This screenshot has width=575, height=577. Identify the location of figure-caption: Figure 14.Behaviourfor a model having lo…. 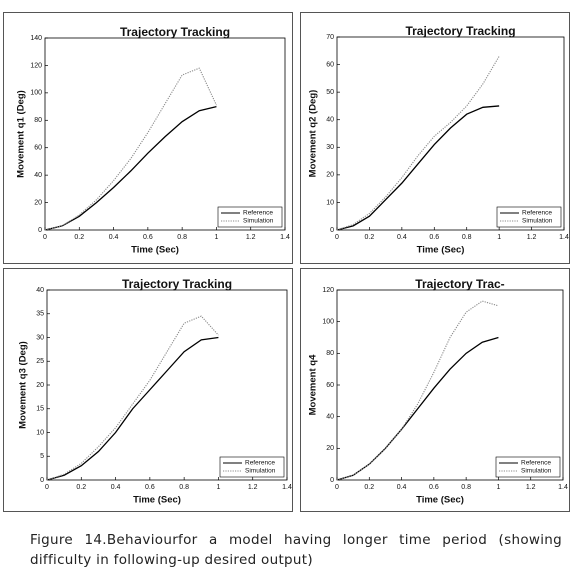
(296, 550).